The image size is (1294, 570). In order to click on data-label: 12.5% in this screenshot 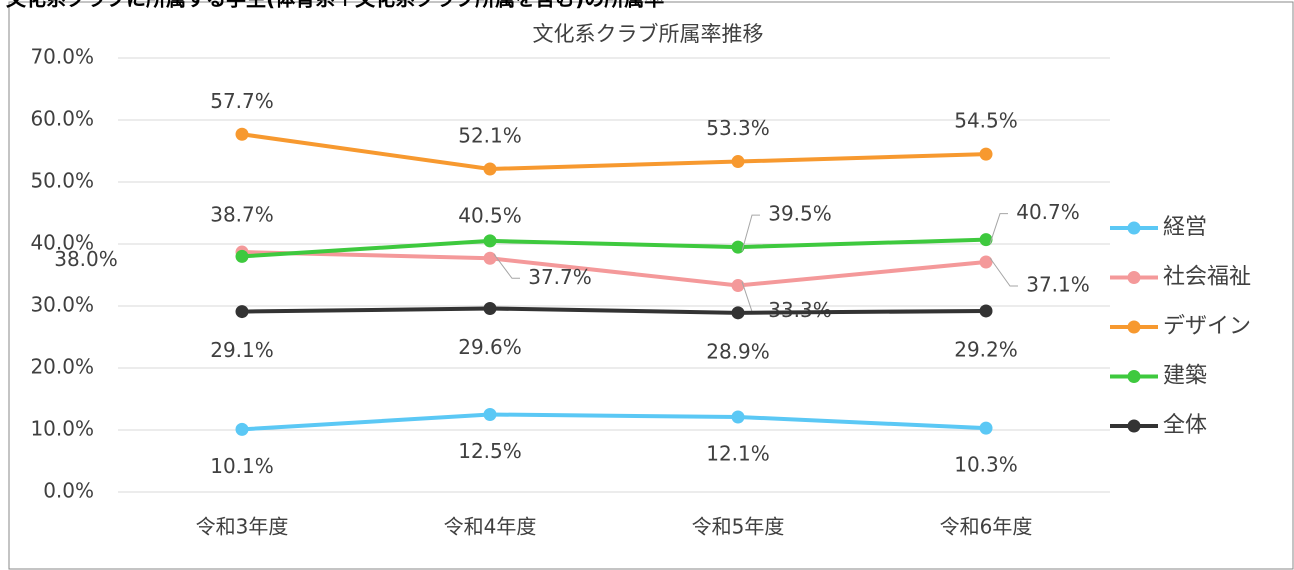, I will do `click(490, 451)`.